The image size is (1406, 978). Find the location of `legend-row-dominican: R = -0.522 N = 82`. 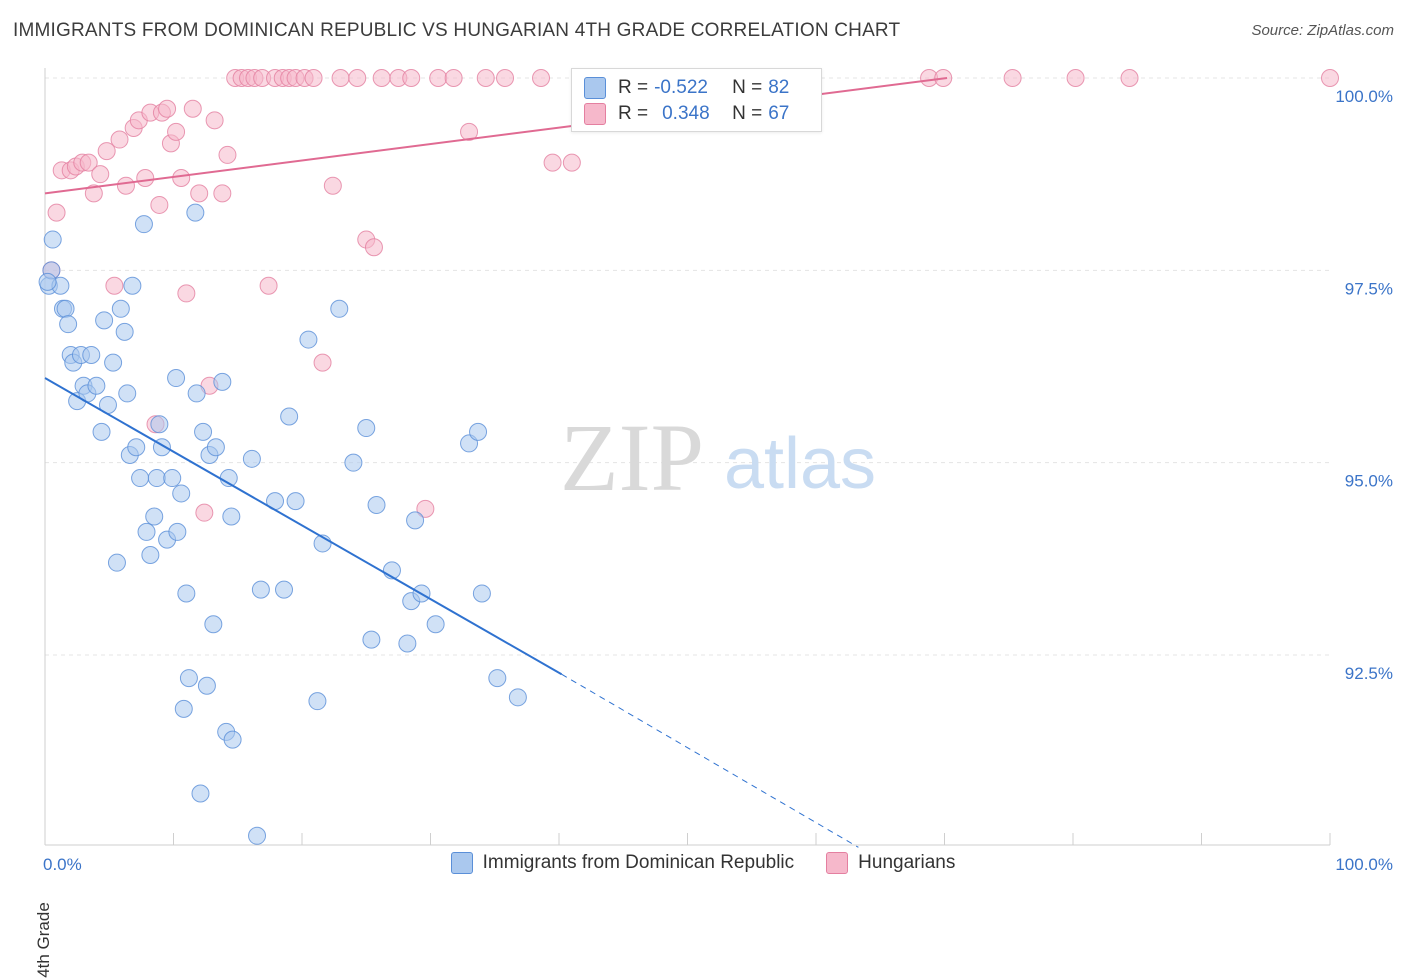

legend-row-dominican: R = -0.522 N = 82 is located at coordinates (686, 88).